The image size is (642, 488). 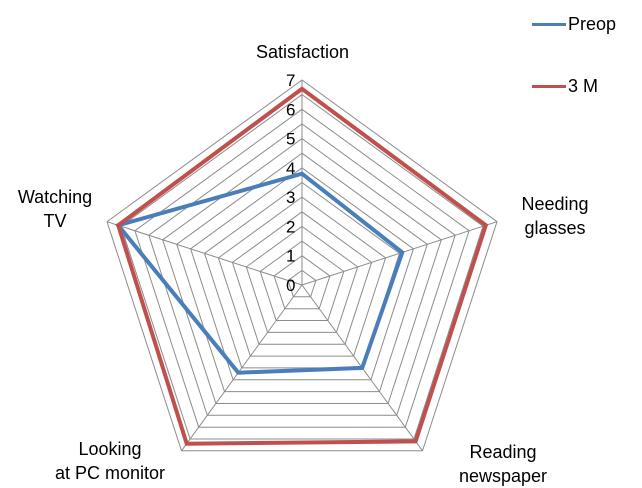 What do you see at coordinates (290, 168) in the screenshot?
I see `tick-label: 4` at bounding box center [290, 168].